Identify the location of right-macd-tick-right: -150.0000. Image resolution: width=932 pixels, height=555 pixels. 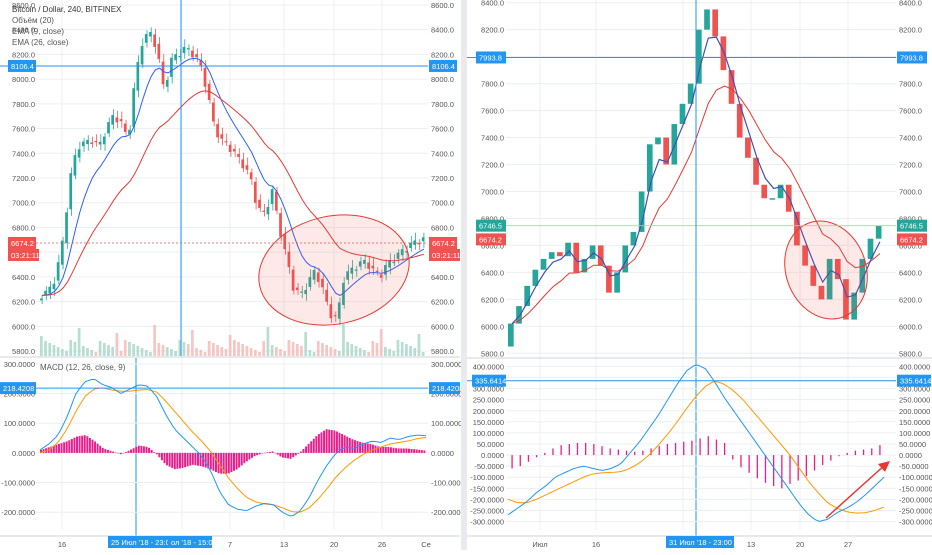
(915, 488).